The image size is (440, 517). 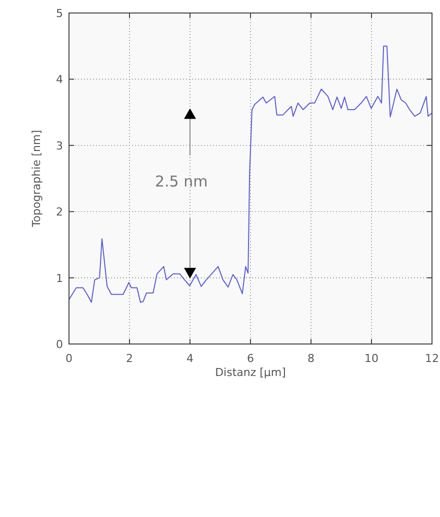 I want to click on annotation: 2.5 nm, so click(x=181, y=181).